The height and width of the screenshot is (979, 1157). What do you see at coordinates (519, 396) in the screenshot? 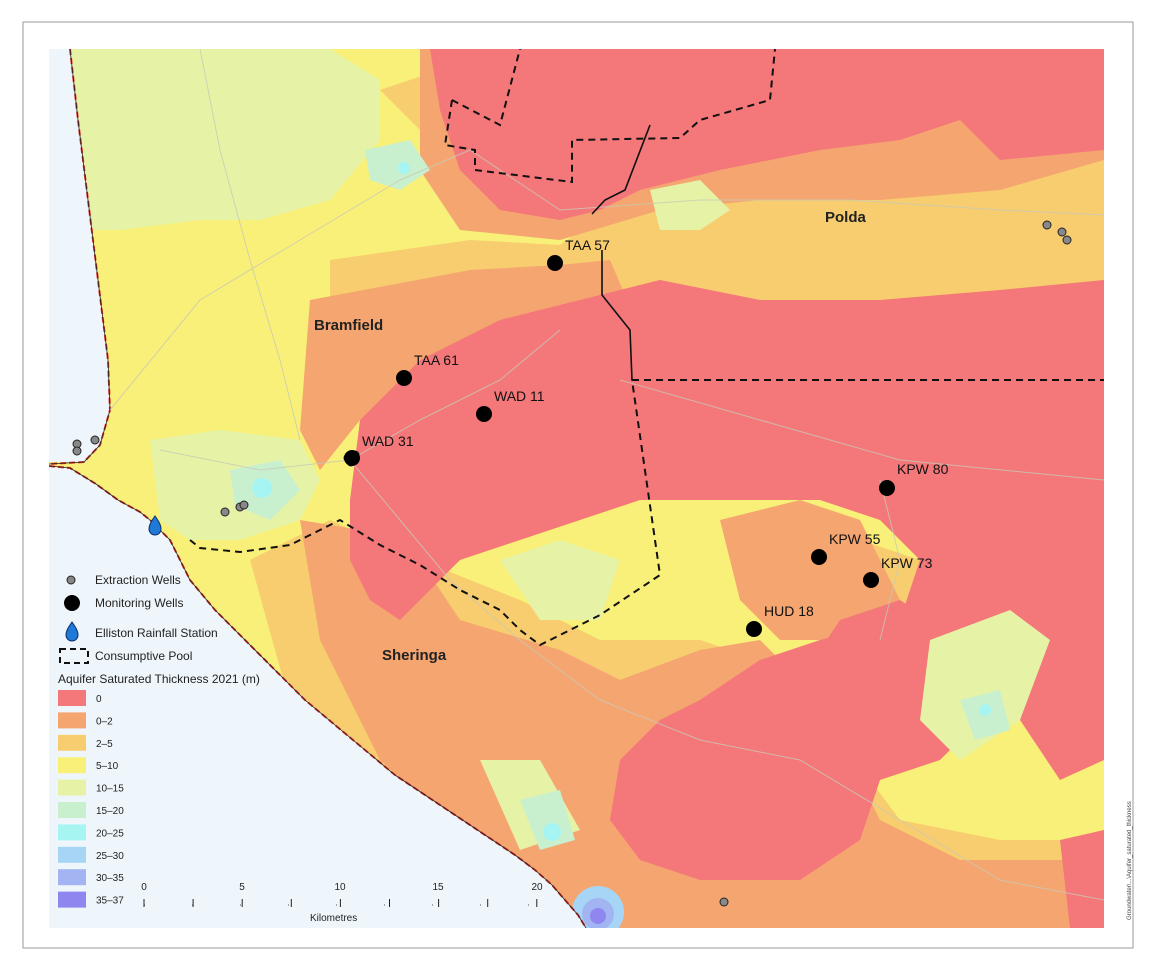
I see `label-wad11: WAD 11` at bounding box center [519, 396].